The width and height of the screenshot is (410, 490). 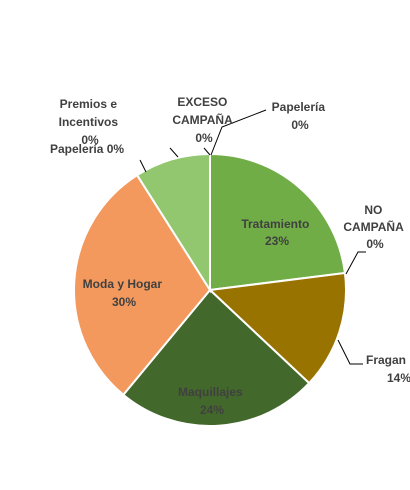 I want to click on leader-line-no-campana, so click(x=355, y=263).